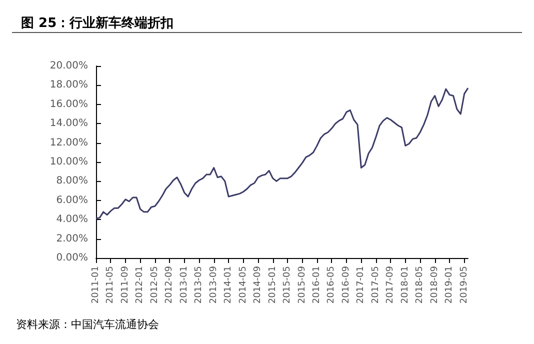  I want to click on x-tick-label: 2016-09, so click(346, 285).